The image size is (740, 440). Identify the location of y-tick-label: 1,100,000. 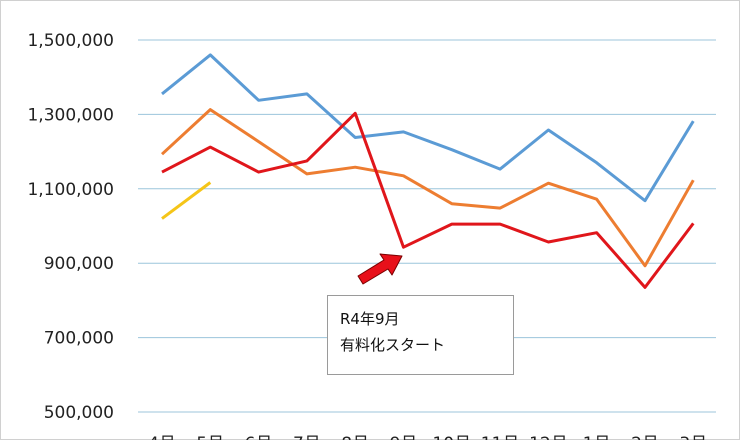
(70, 190).